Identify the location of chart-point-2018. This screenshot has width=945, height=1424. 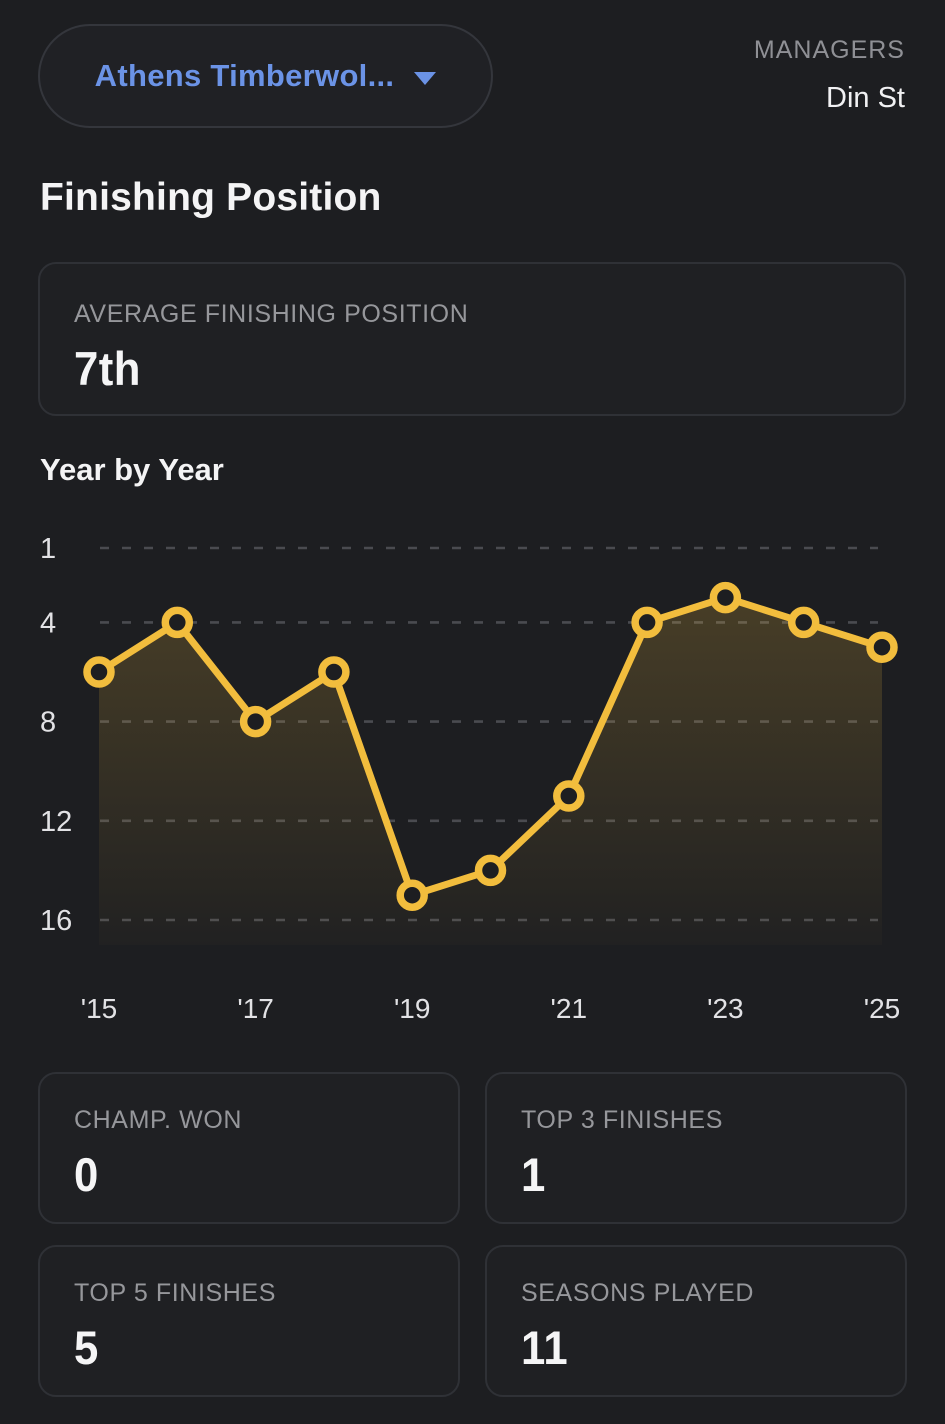
(334, 672).